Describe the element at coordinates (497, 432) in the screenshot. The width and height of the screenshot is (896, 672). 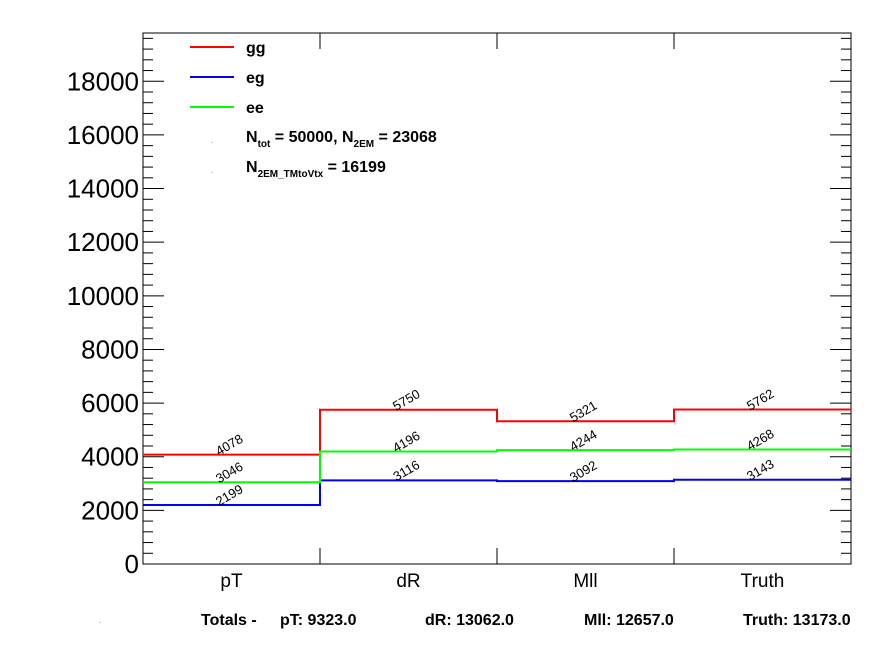
I see `series-line-gg` at that location.